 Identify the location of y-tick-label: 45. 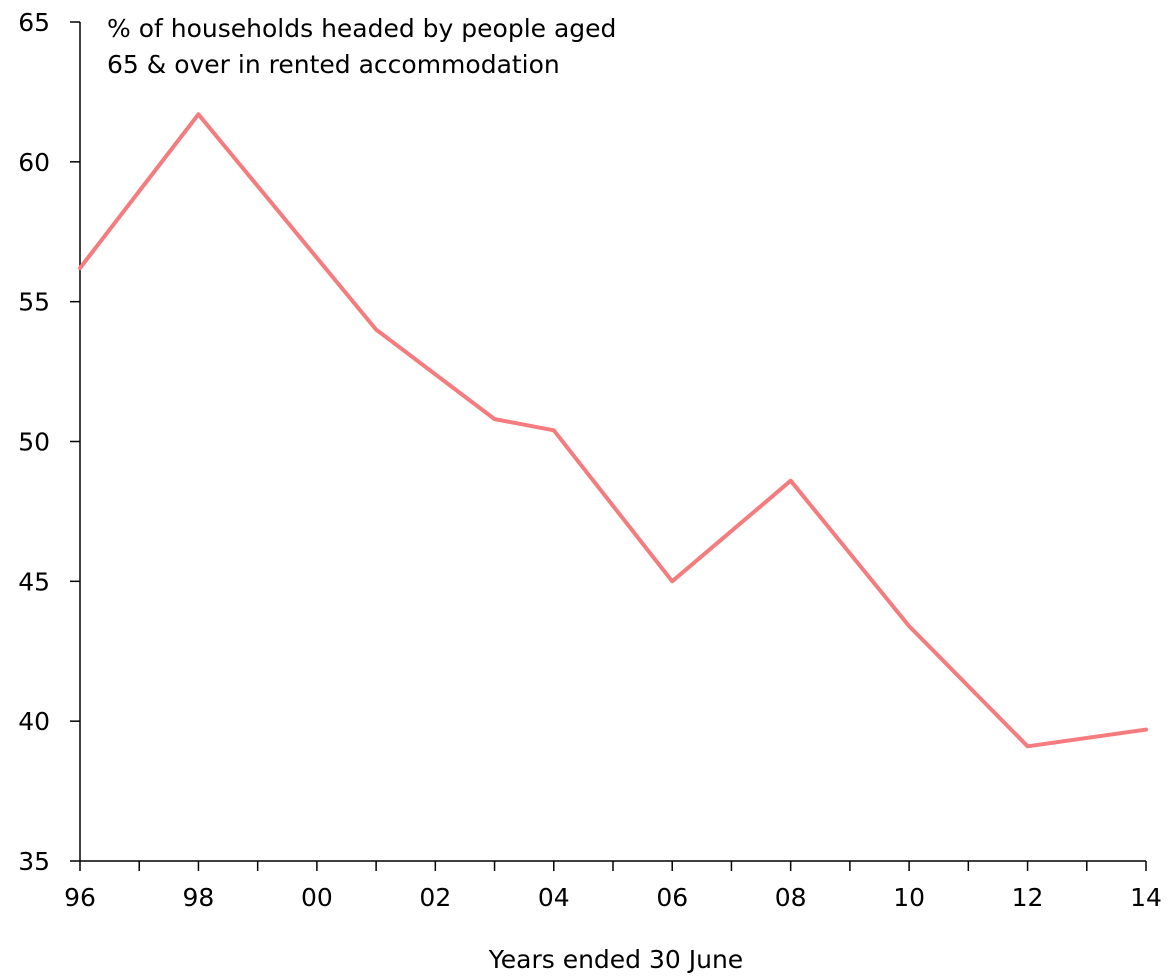
(34, 581).